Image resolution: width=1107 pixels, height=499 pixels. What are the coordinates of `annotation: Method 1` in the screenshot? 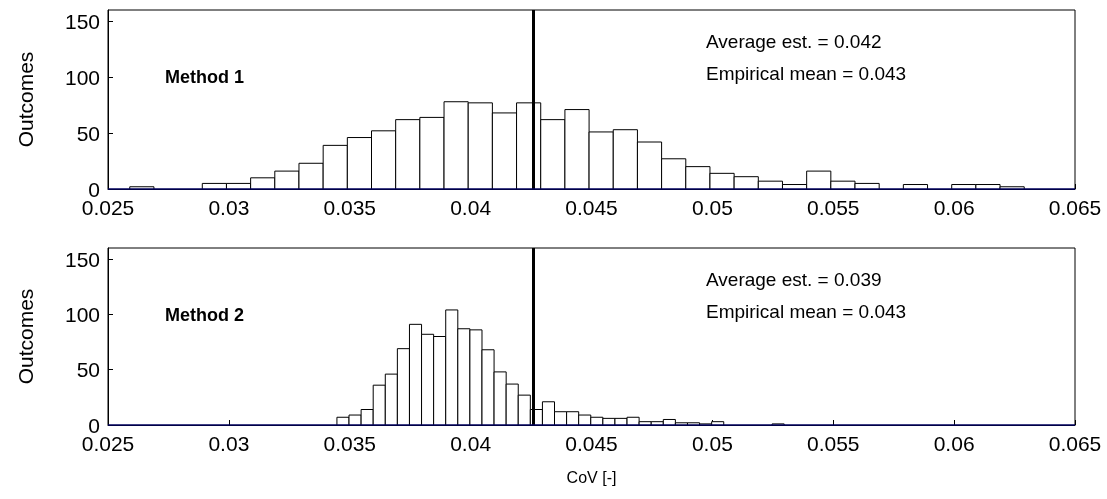 It's located at (204, 77).